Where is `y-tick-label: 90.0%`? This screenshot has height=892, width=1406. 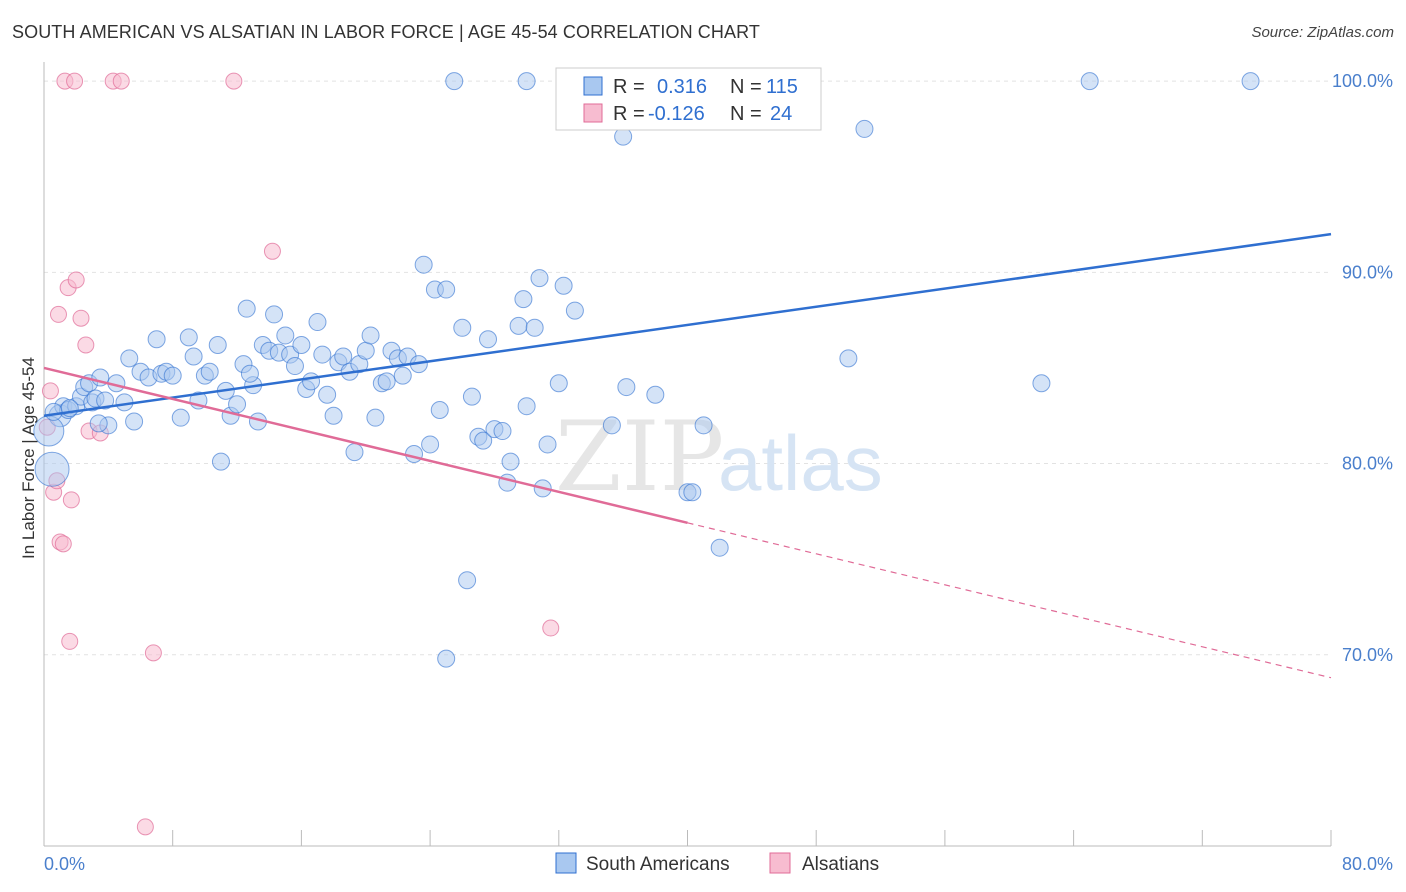 y-tick-label: 90.0% is located at coordinates (1367, 272).